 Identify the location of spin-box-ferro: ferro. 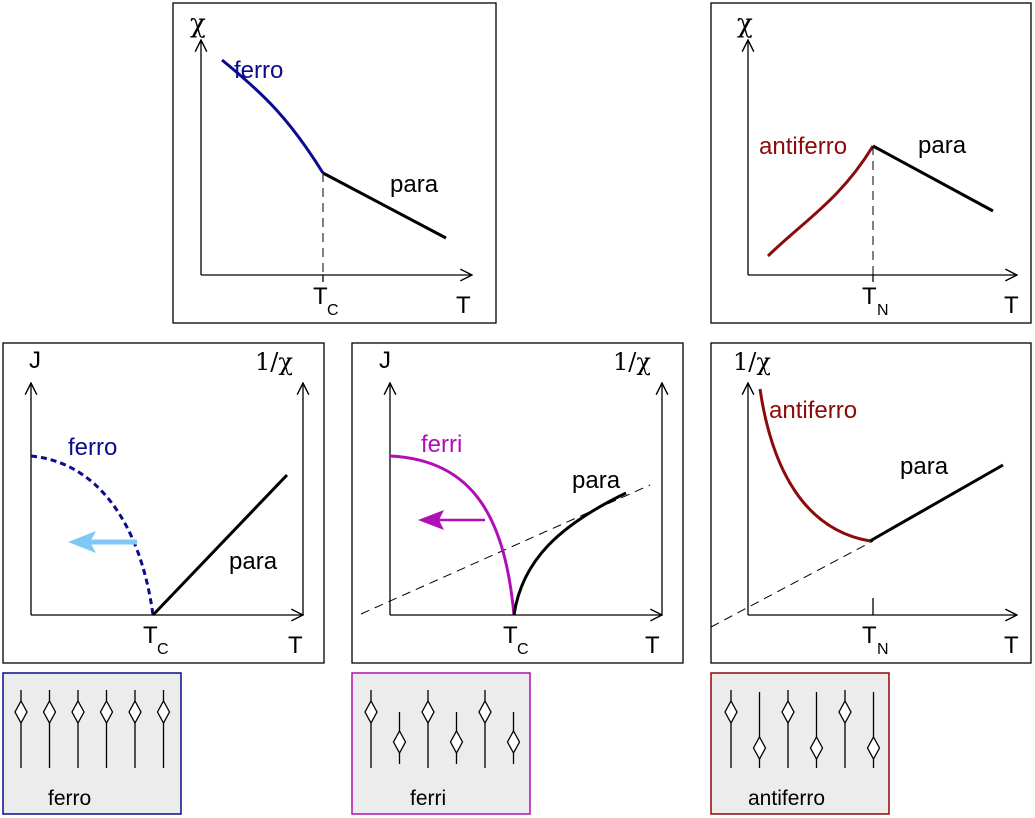
(92, 743).